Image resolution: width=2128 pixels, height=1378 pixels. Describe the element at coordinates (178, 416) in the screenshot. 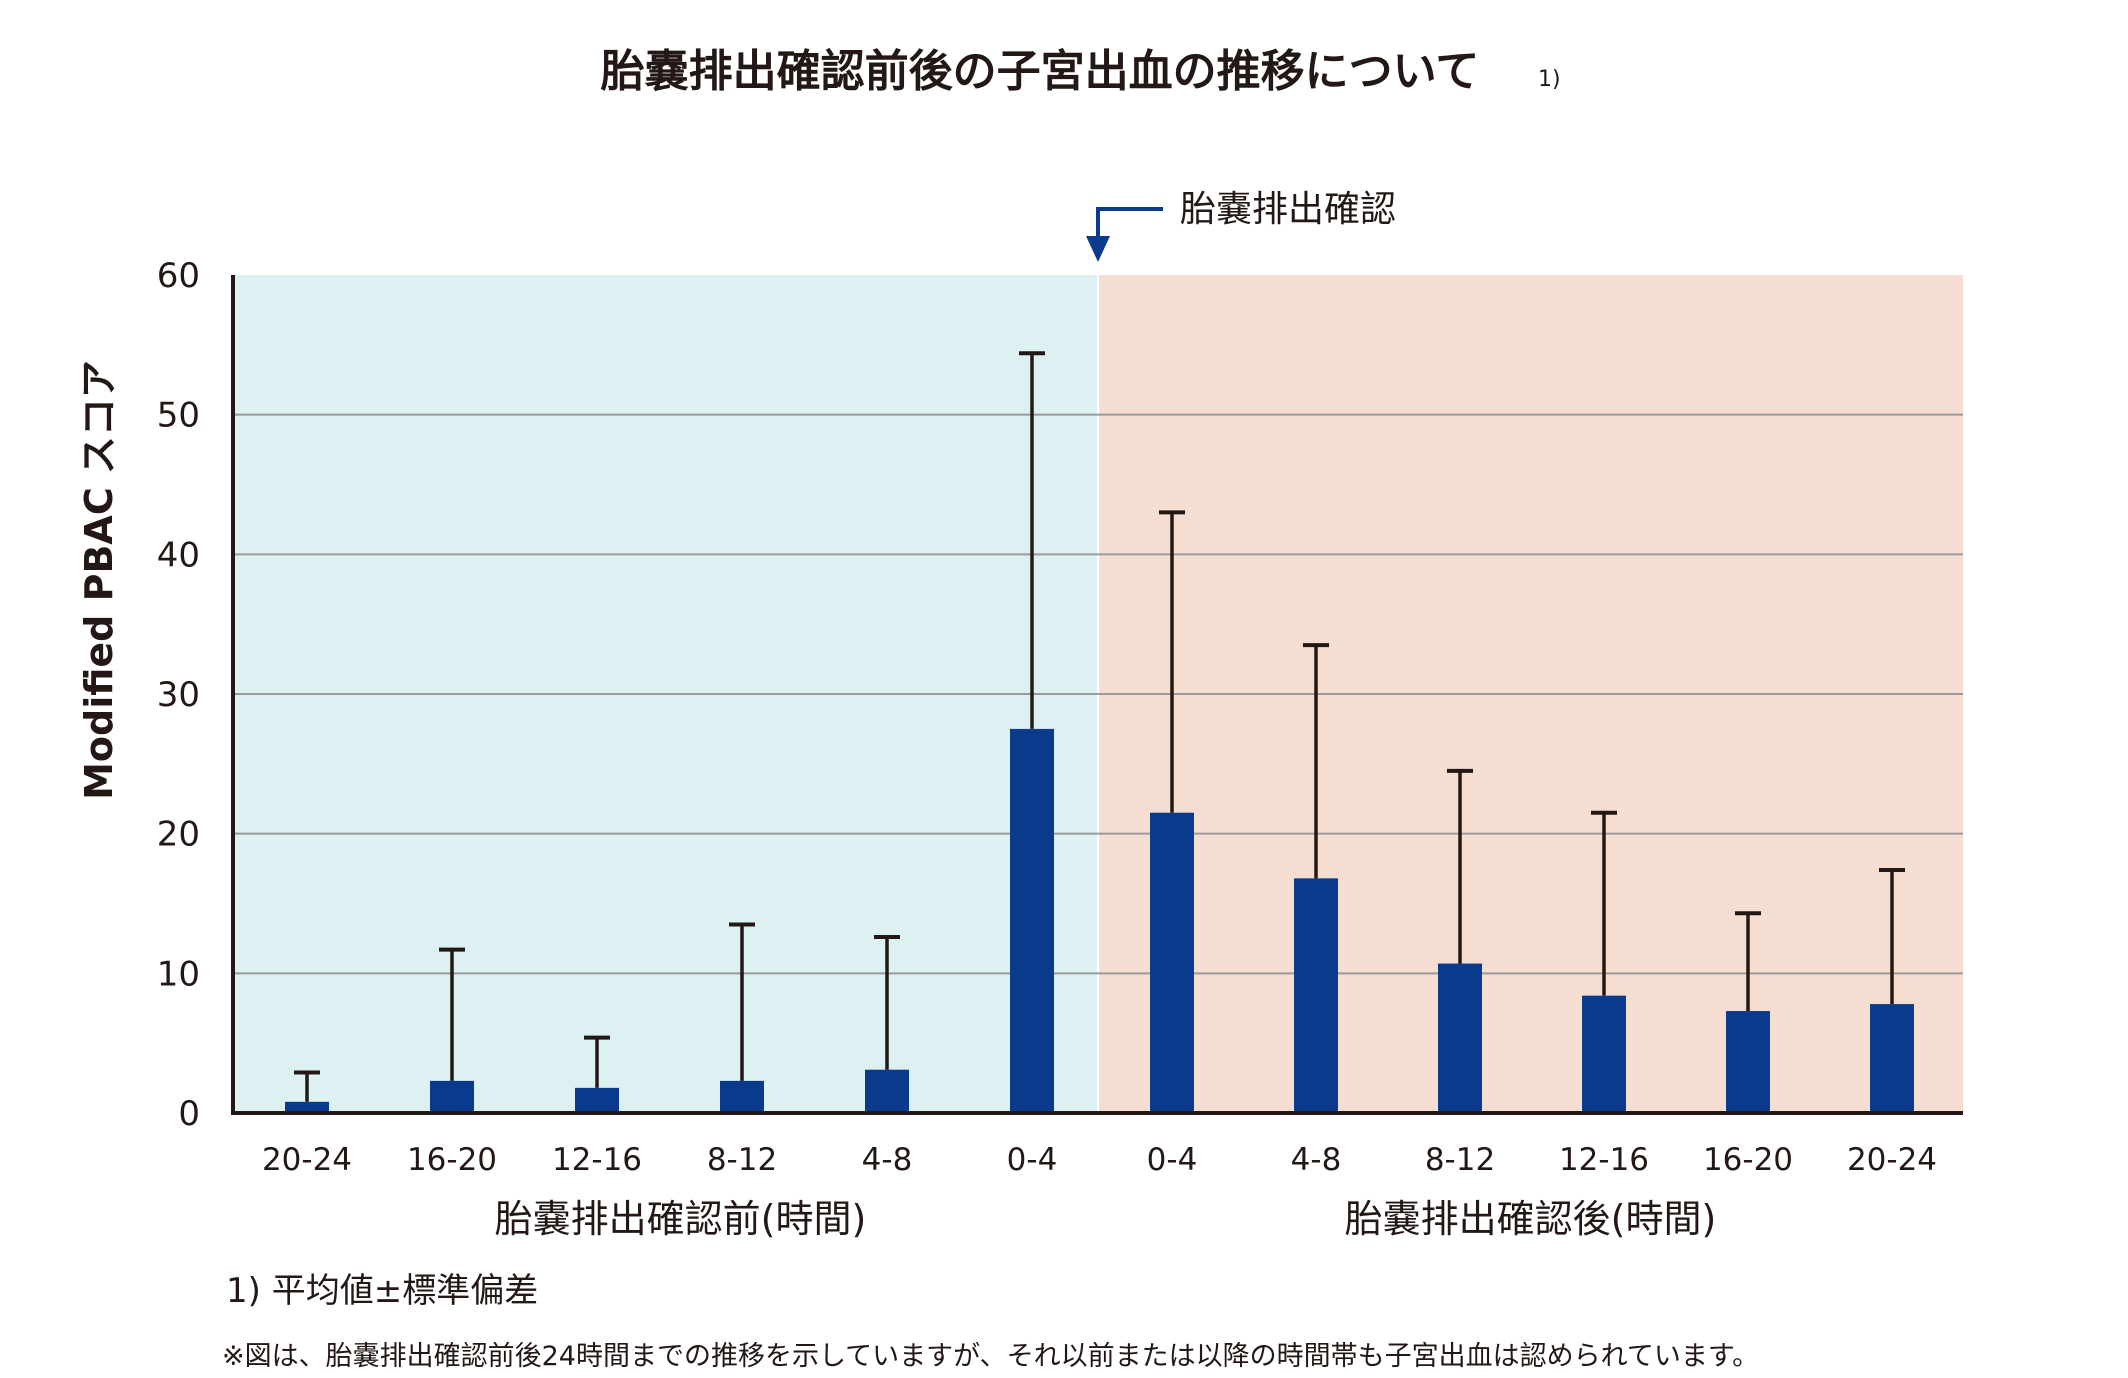

I see `y-tick-label: 50` at that location.